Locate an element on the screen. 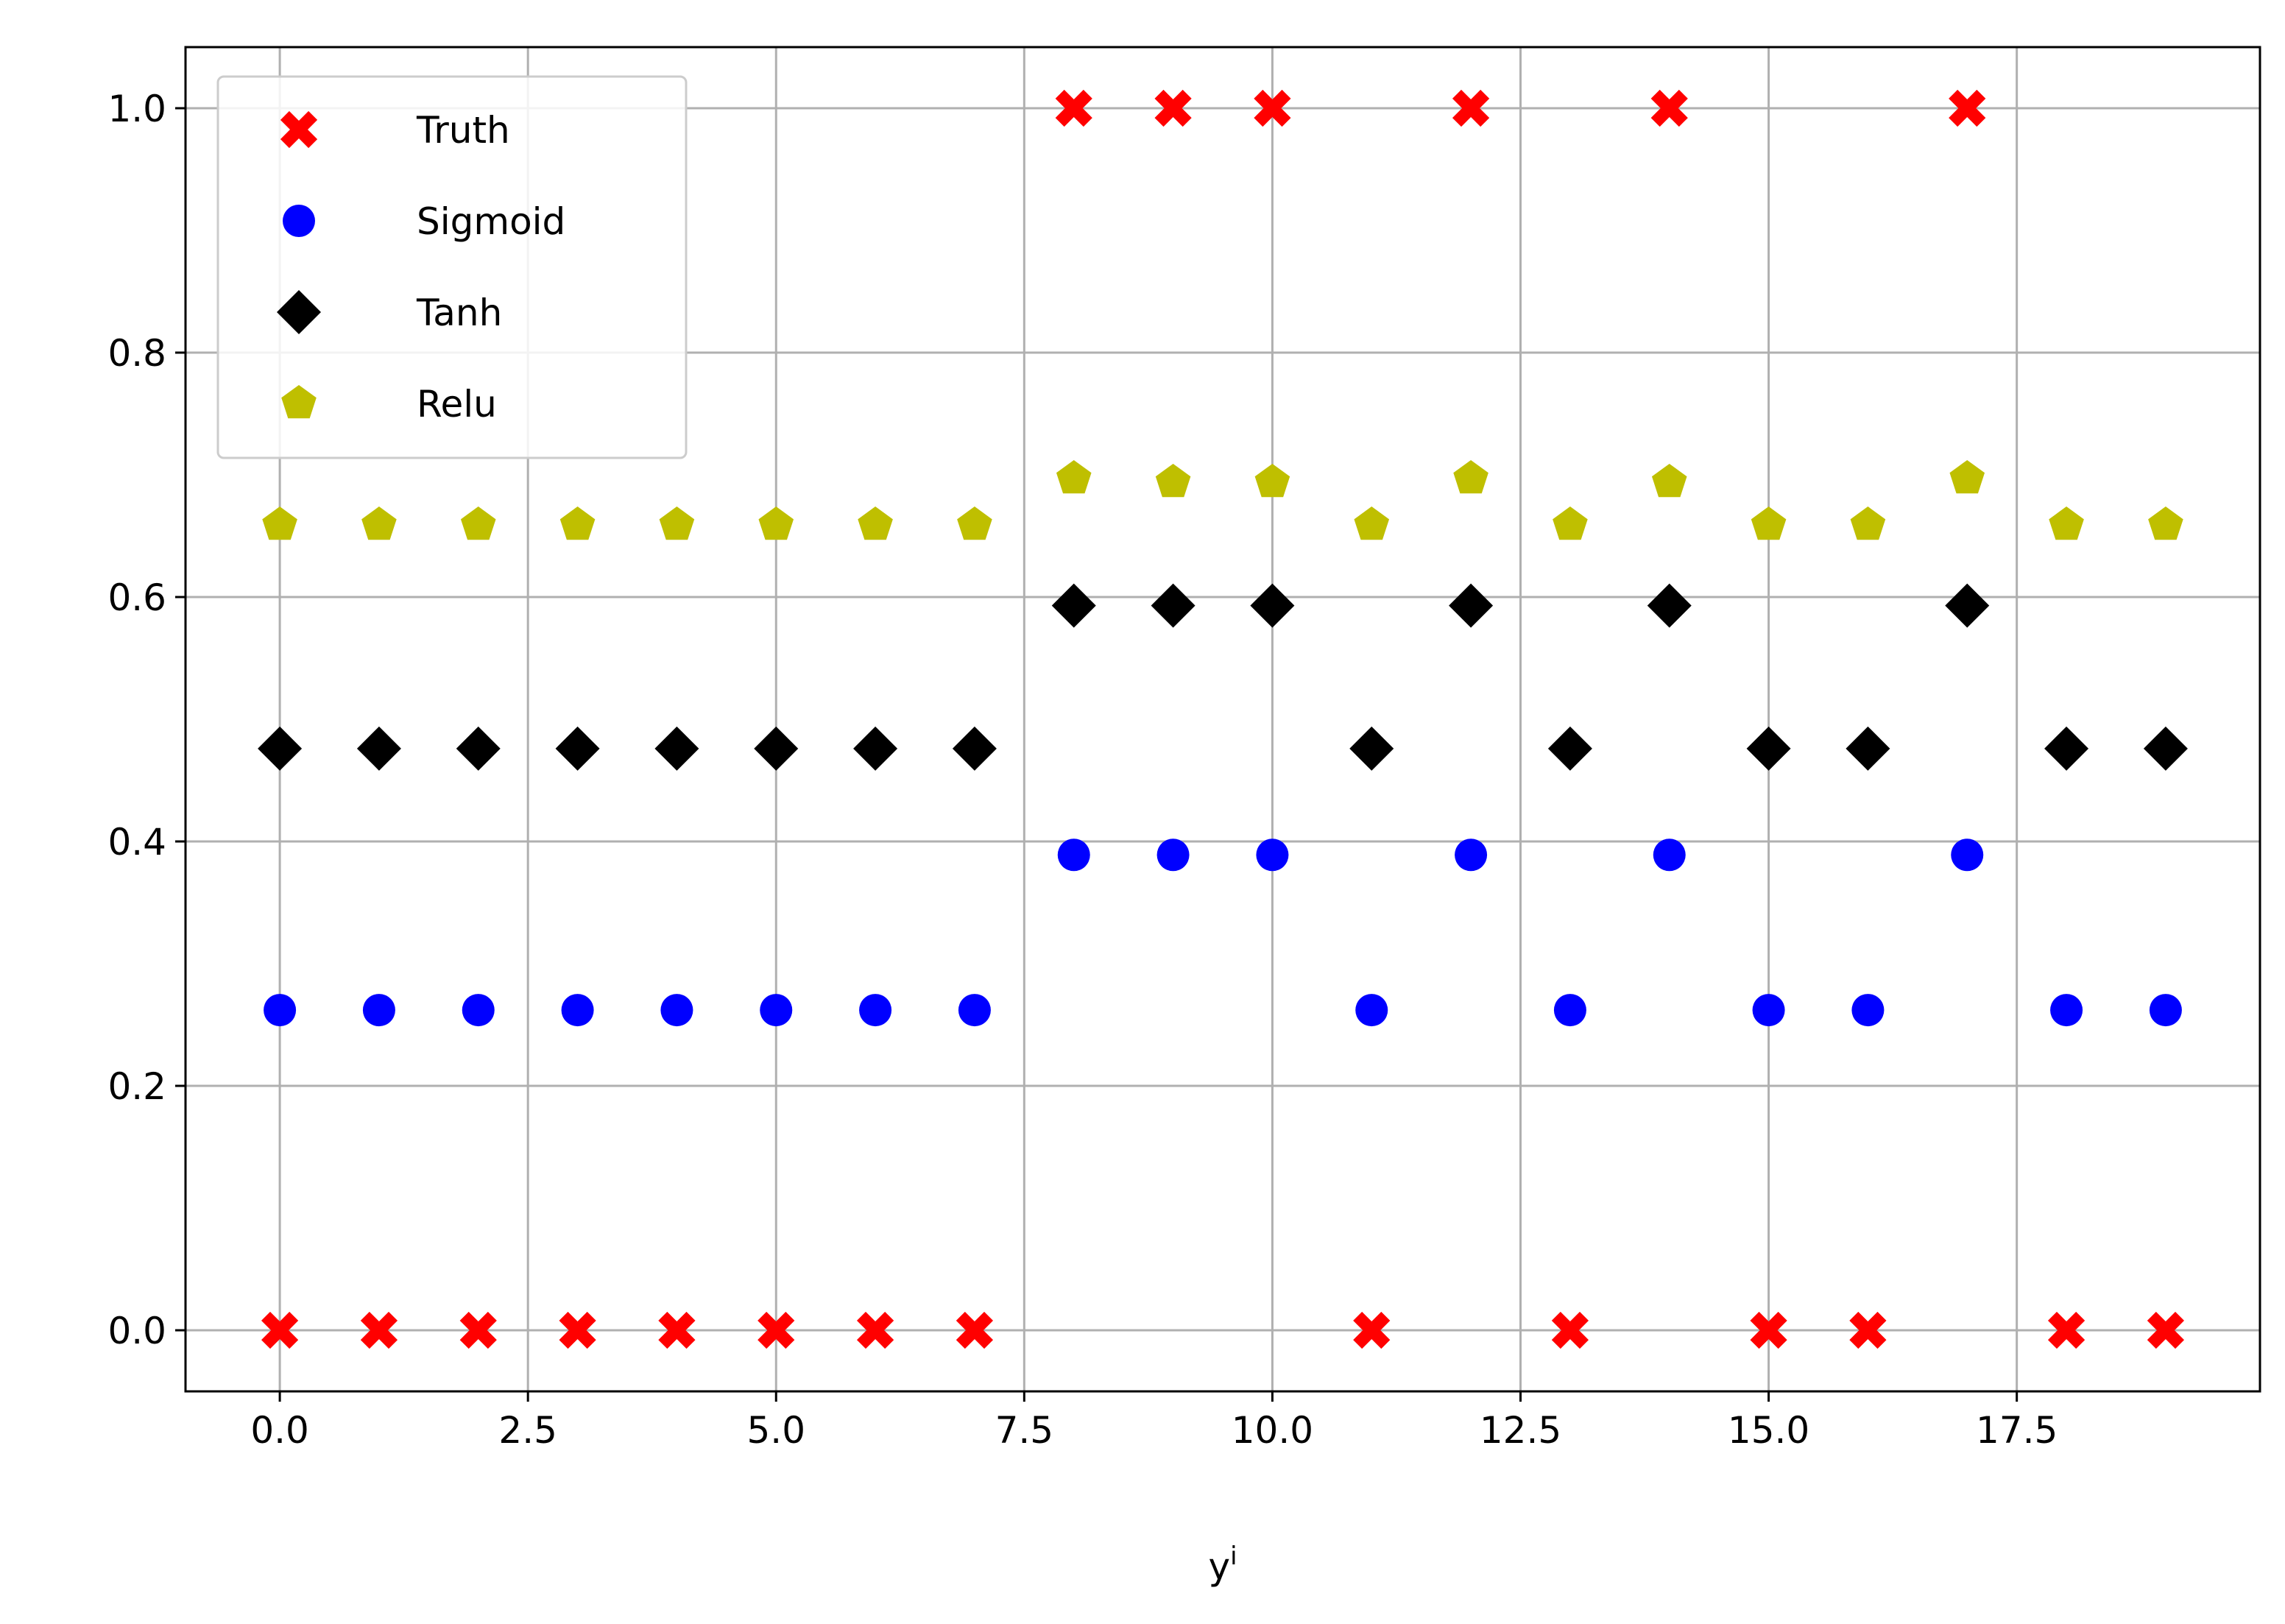  x-tick-label: 10.0 is located at coordinates (1273, 1430).